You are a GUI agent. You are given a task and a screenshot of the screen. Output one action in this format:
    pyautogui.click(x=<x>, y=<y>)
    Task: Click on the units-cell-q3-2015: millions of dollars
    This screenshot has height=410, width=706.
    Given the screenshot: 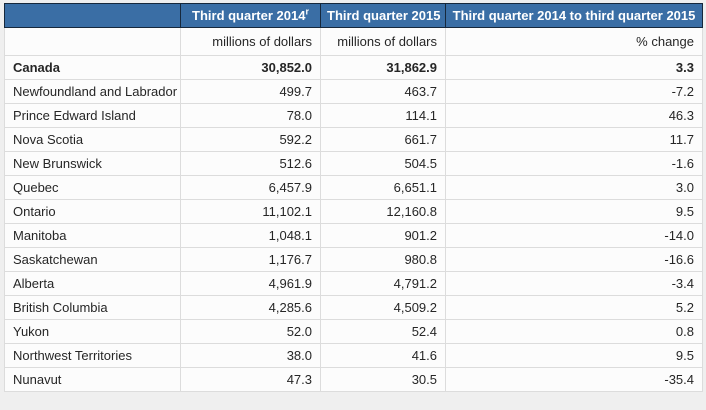 What is the action you would take?
    pyautogui.click(x=383, y=41)
    